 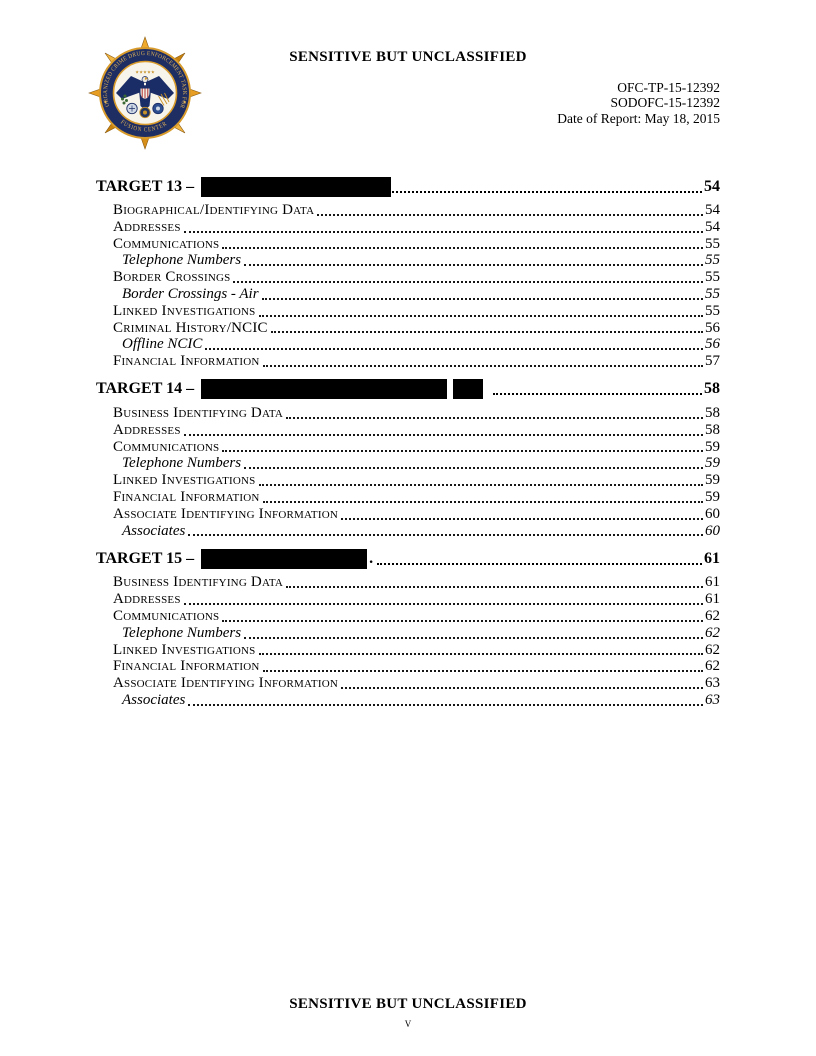 What do you see at coordinates (712, 361) in the screenshot?
I see `toc-entry-page: 57` at bounding box center [712, 361].